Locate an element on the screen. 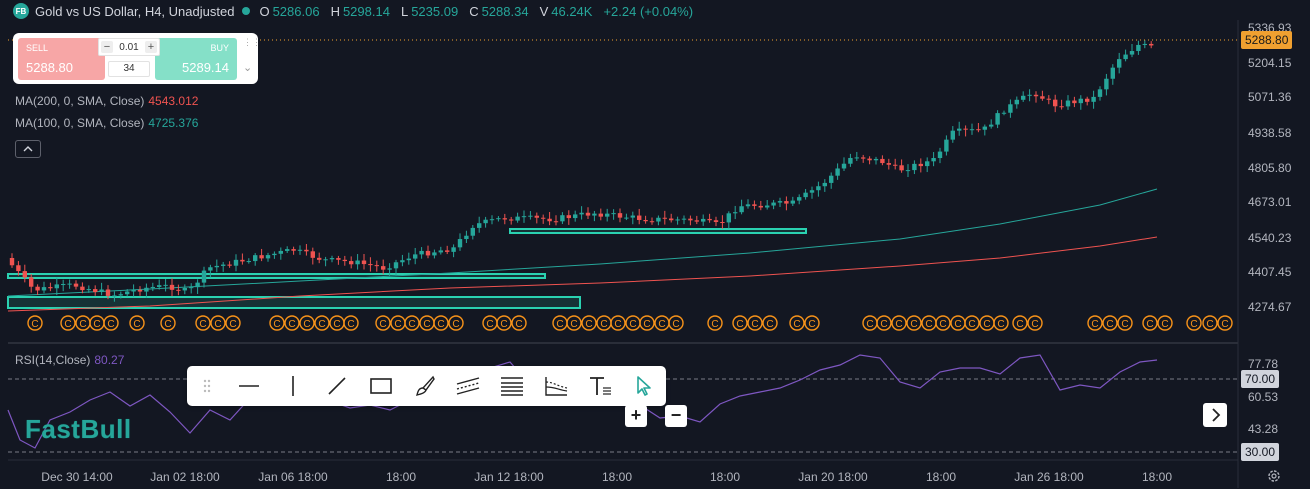 The width and height of the screenshot is (1310, 489). lot-increase-button: + is located at coordinates (151, 47).